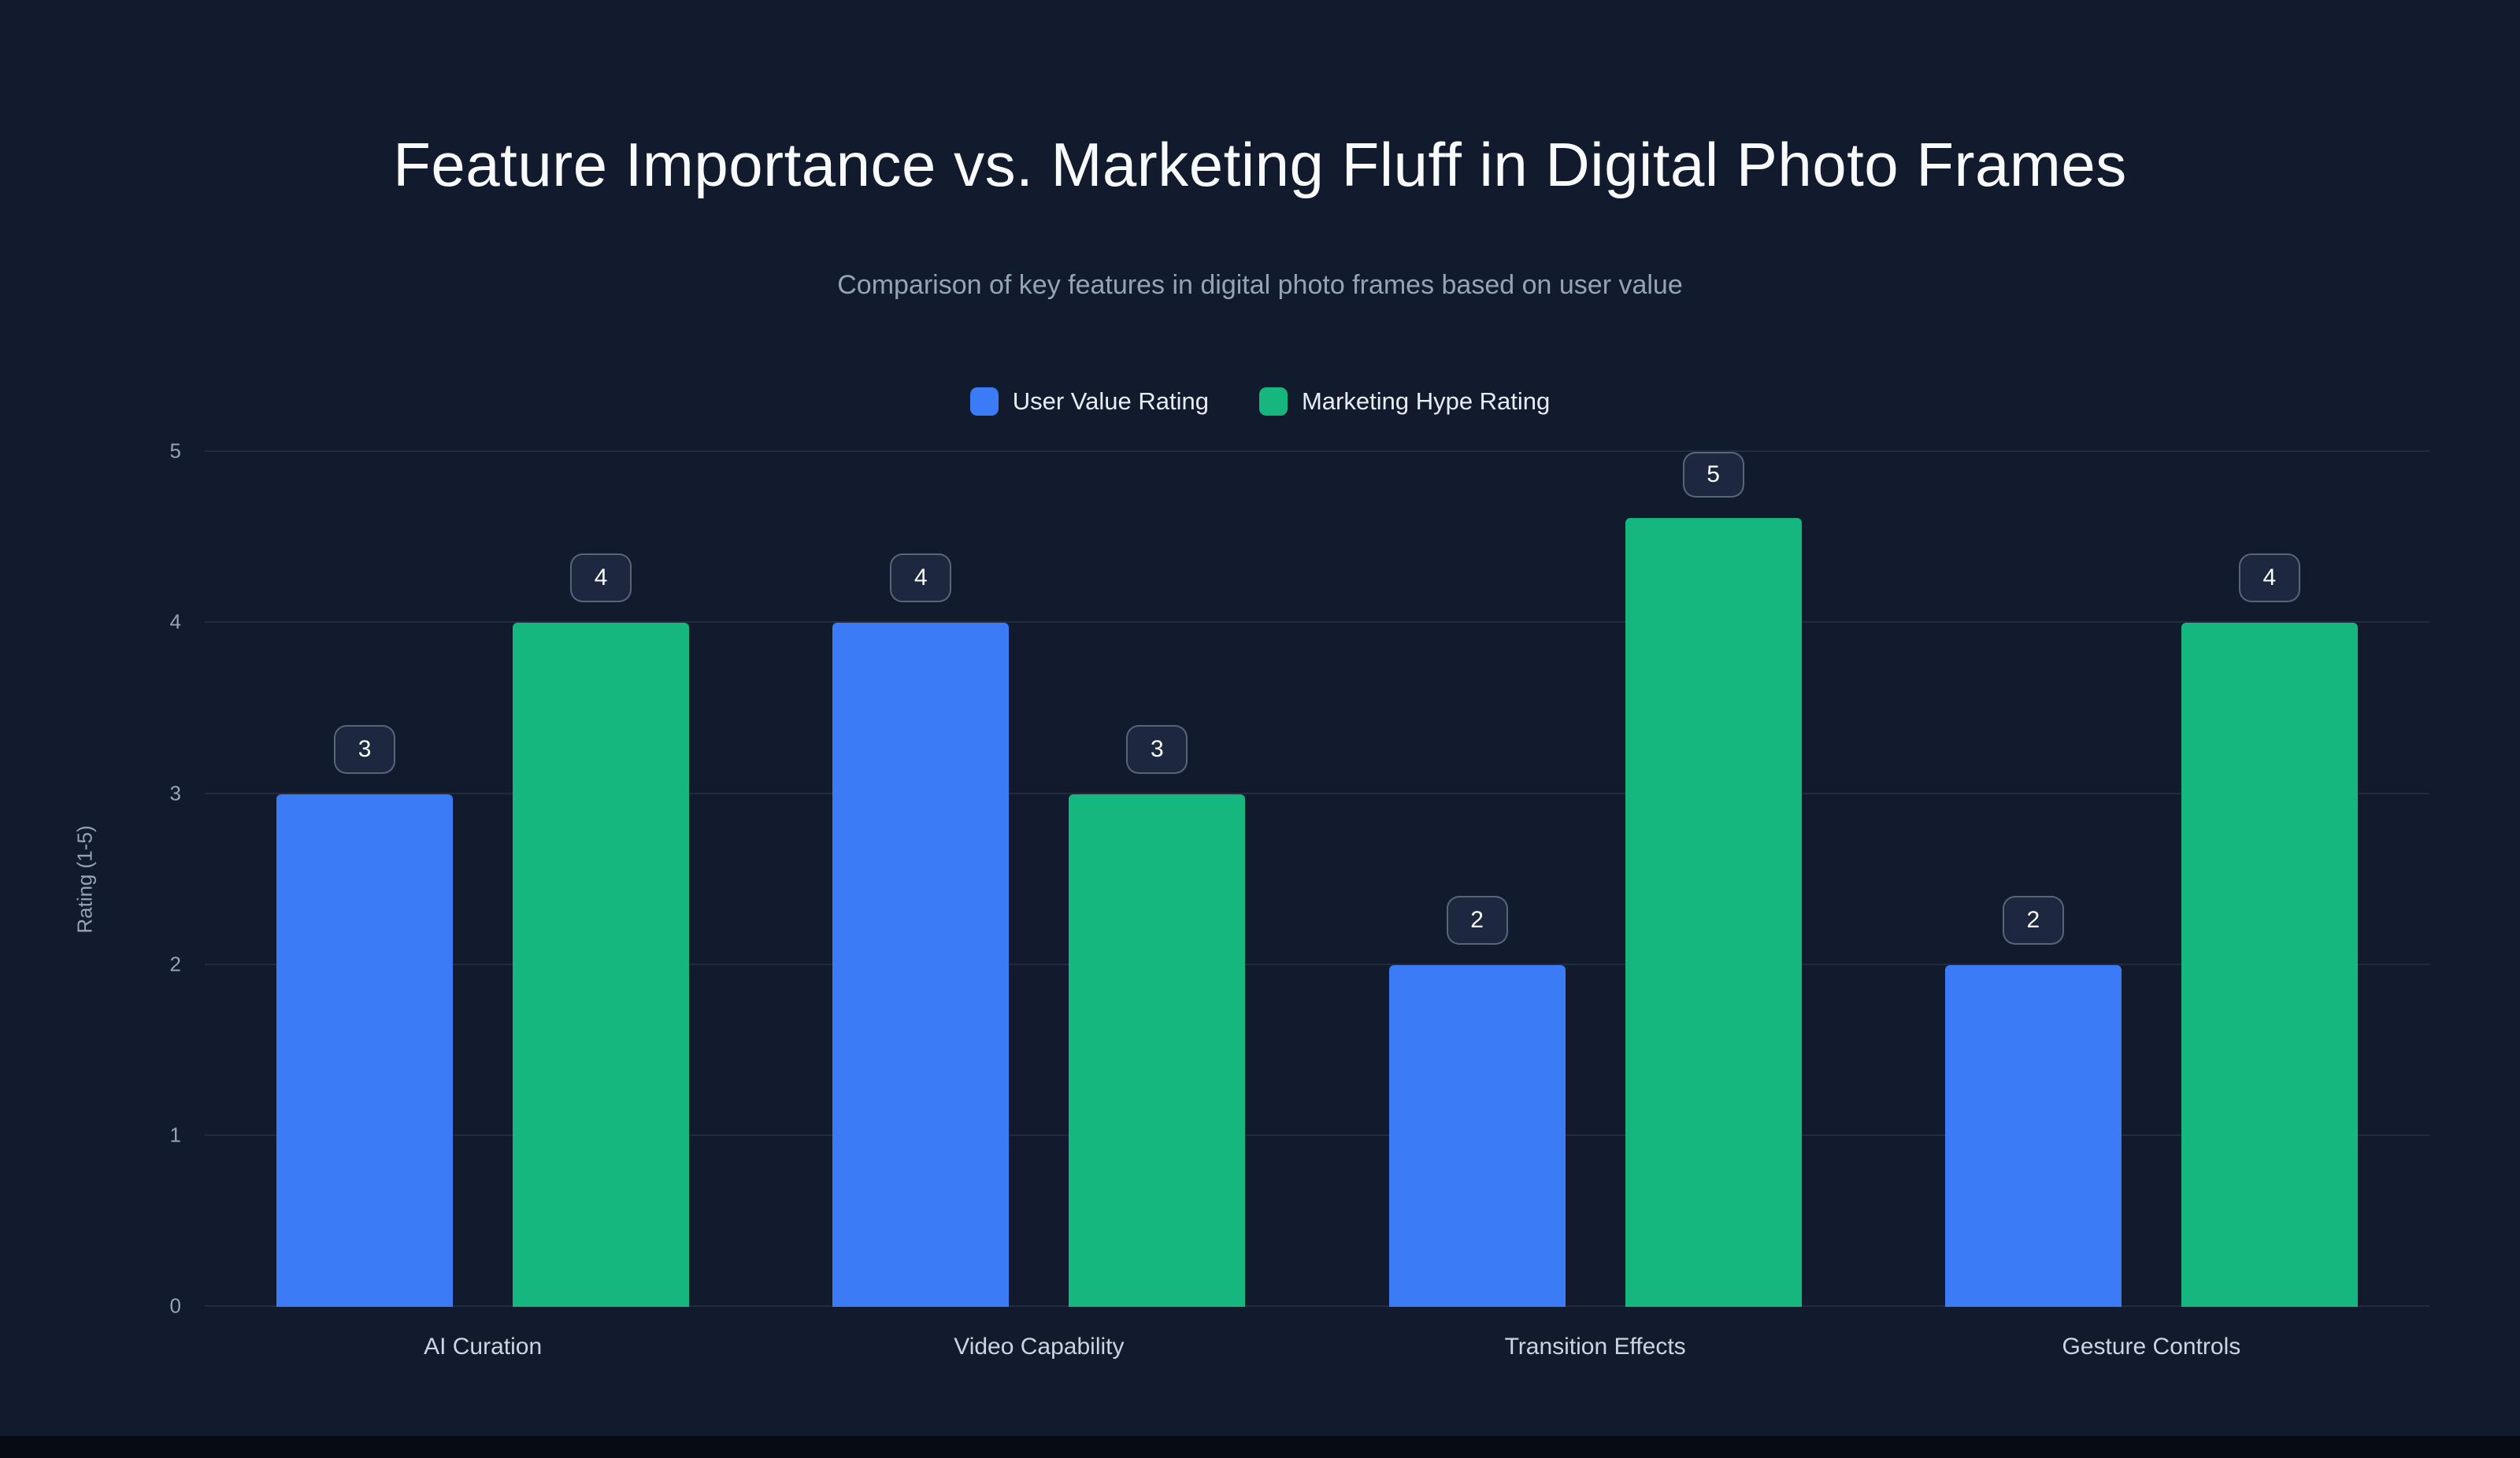 The image size is (2520, 1458). What do you see at coordinates (1299, 451) in the screenshot?
I see `gridline: 5` at bounding box center [1299, 451].